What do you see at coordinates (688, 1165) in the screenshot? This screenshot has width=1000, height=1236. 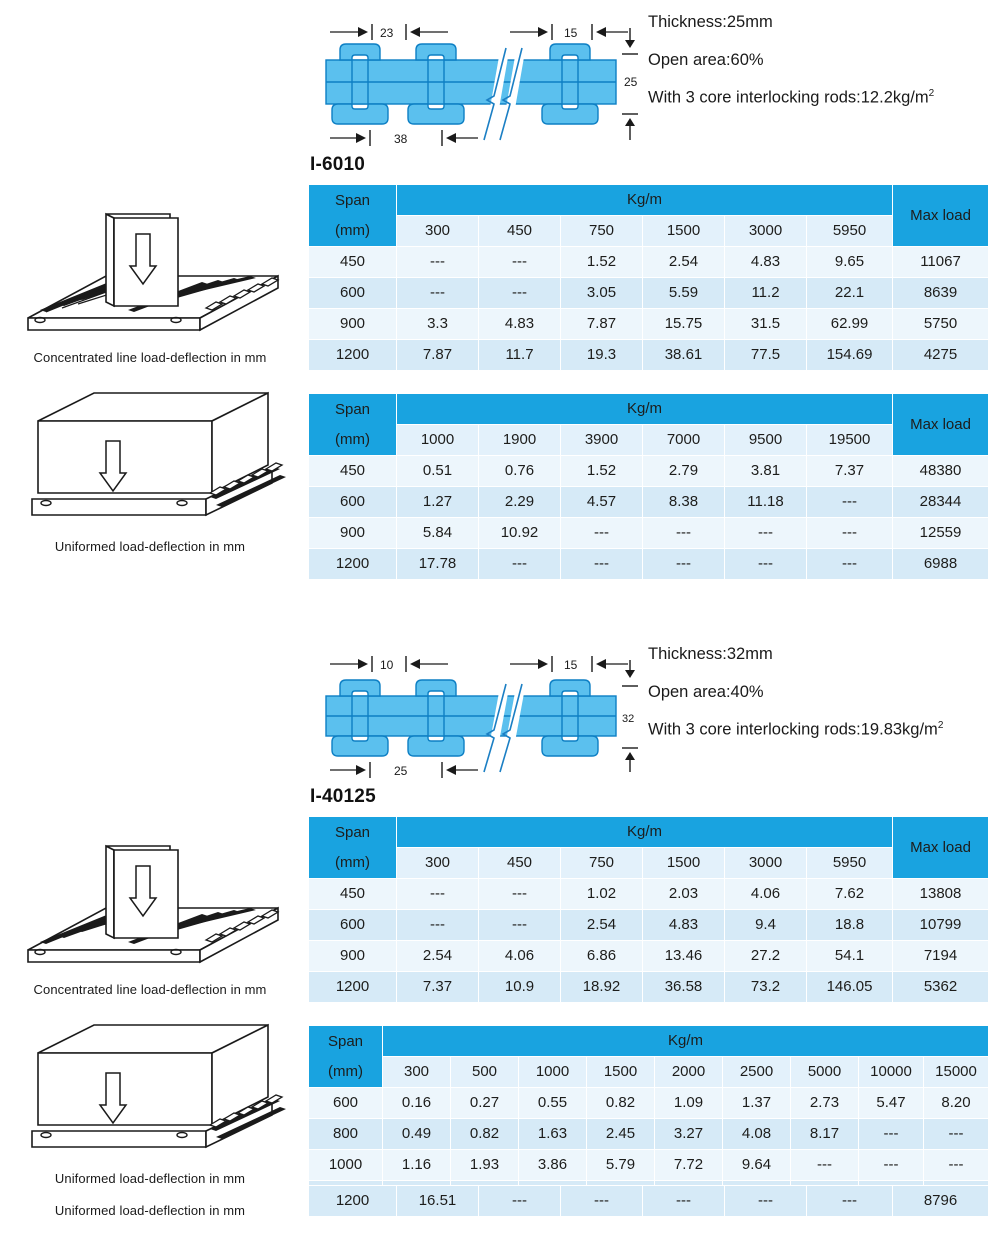 I see `value-cell: 7.72` at bounding box center [688, 1165].